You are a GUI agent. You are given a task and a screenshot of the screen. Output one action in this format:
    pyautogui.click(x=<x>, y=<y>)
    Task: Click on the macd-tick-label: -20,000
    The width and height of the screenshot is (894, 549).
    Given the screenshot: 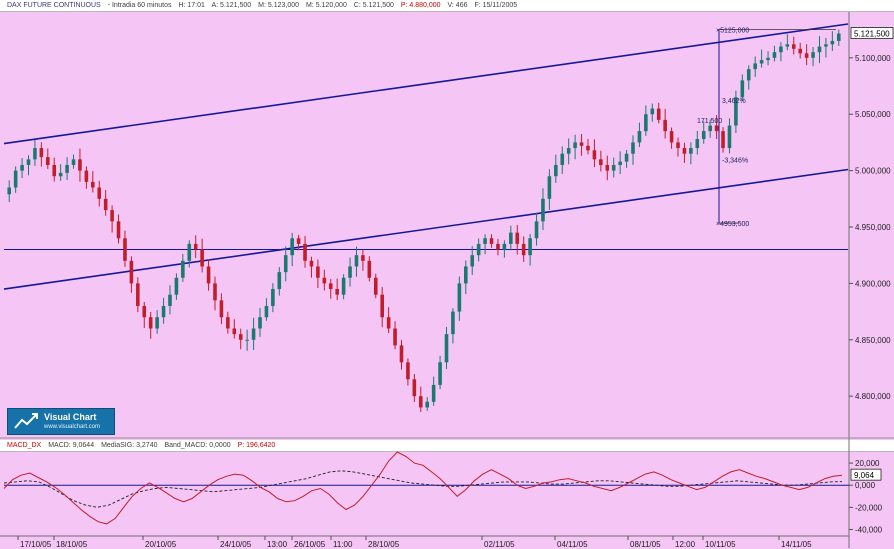 What is the action you would take?
    pyautogui.click(x=869, y=507)
    